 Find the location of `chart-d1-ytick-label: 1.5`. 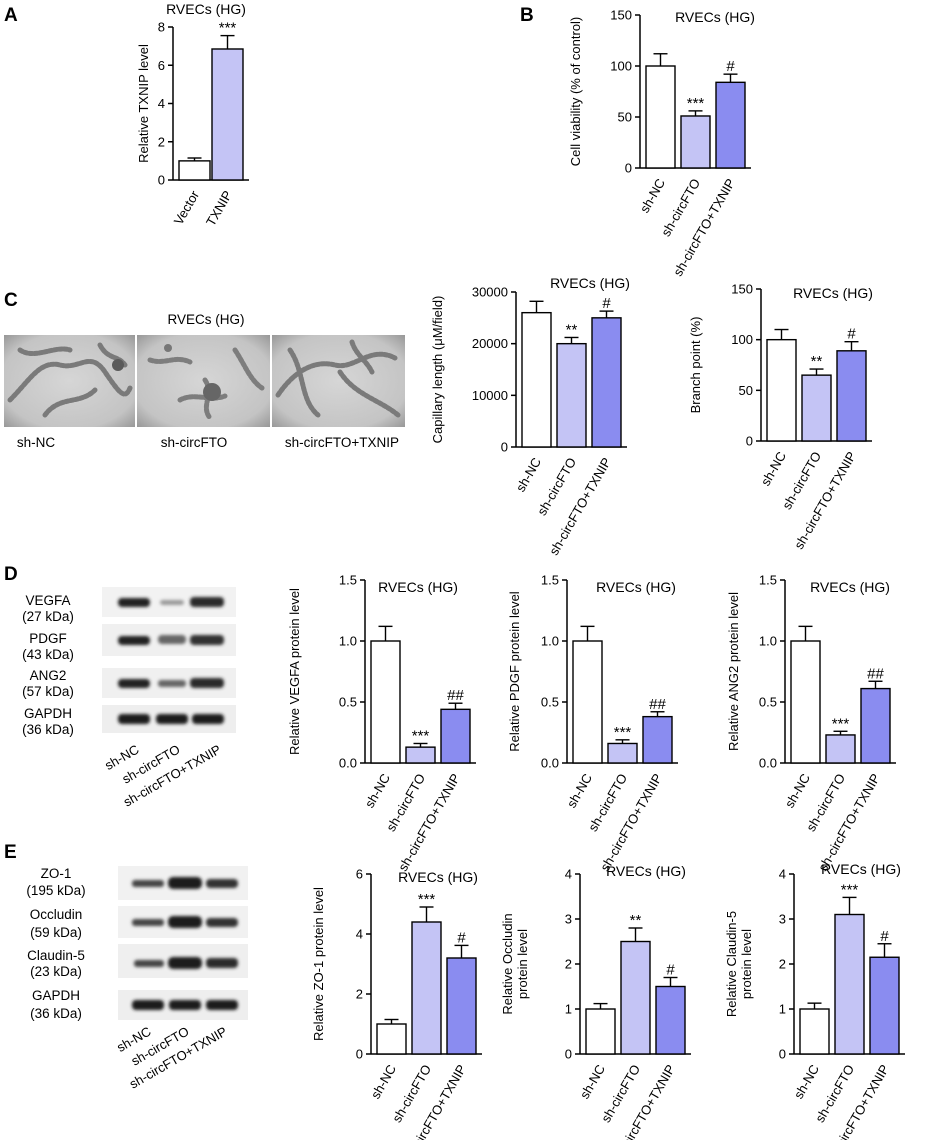

chart-d1-ytick-label: 1.5 is located at coordinates (348, 580).